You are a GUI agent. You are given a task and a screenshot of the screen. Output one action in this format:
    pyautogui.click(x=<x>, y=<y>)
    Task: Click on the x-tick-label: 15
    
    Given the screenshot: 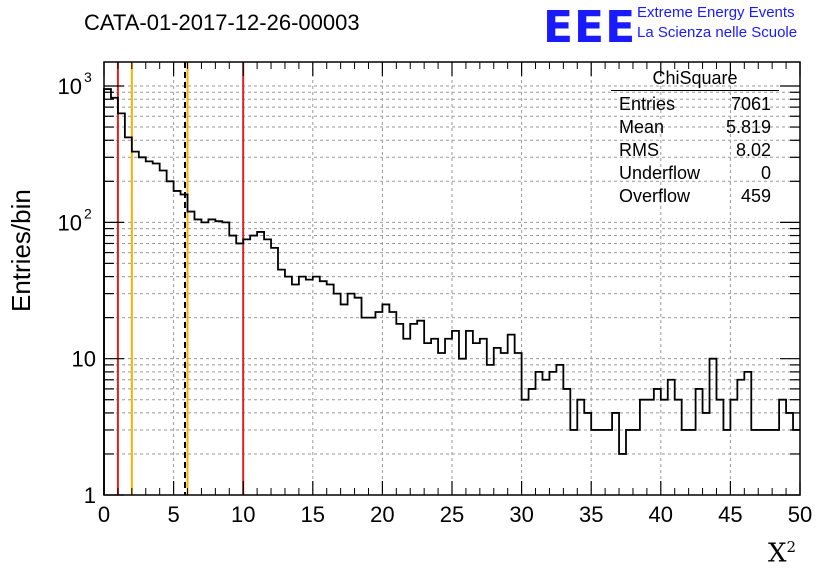 What is the action you would take?
    pyautogui.click(x=313, y=514)
    